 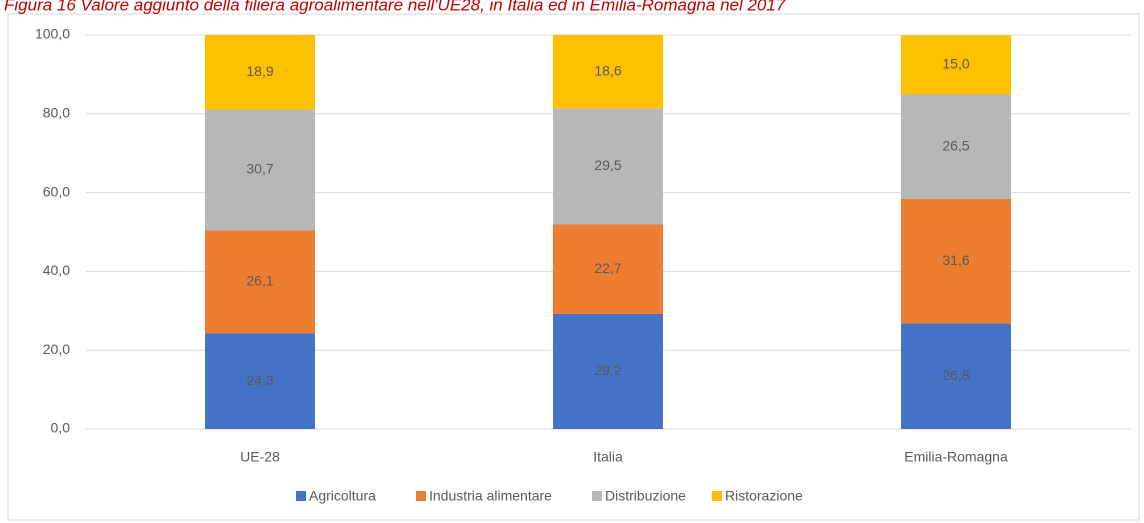 I want to click on x-tick-label: Emilia-Romagna, so click(x=956, y=457).